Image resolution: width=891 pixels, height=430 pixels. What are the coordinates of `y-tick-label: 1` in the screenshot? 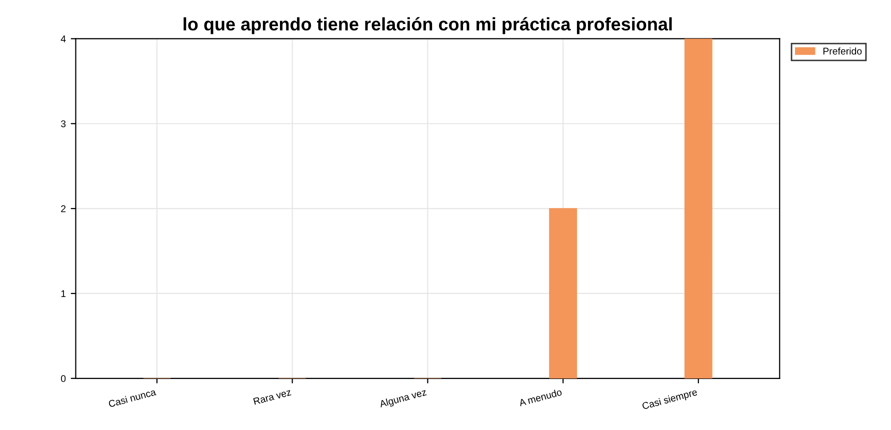 It's located at (63, 293).